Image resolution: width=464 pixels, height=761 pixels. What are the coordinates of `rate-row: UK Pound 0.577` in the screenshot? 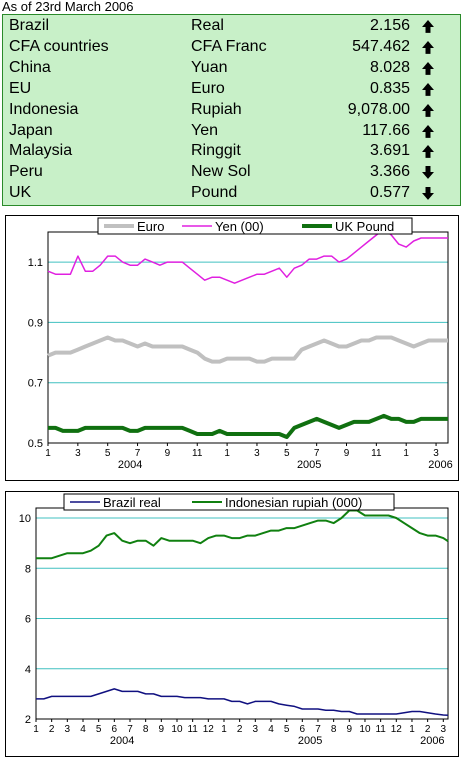 It's located at (231, 193).